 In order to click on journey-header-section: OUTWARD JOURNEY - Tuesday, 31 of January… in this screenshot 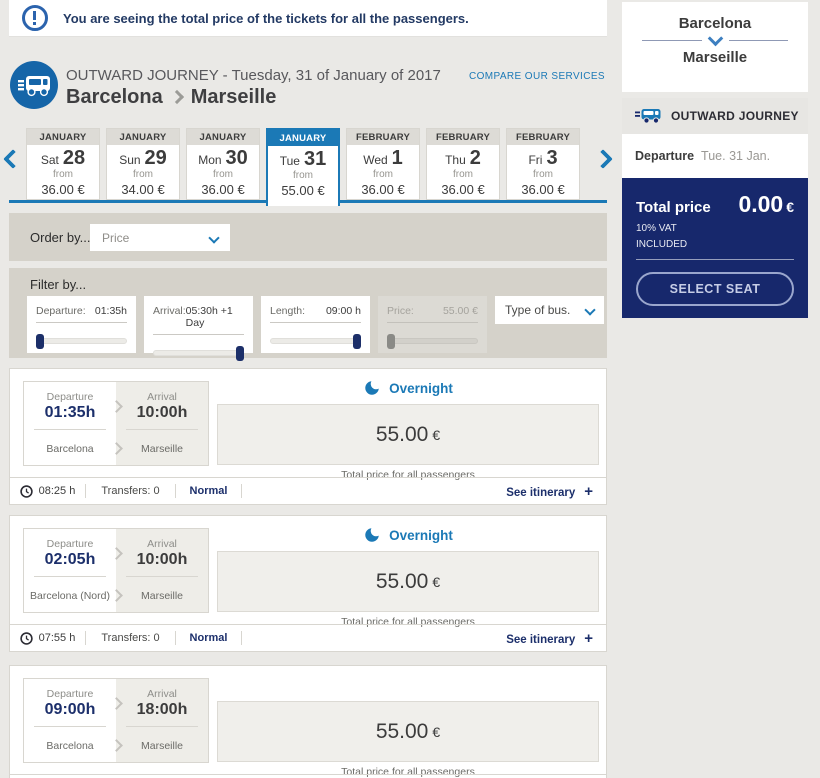, I will do `click(308, 88)`.